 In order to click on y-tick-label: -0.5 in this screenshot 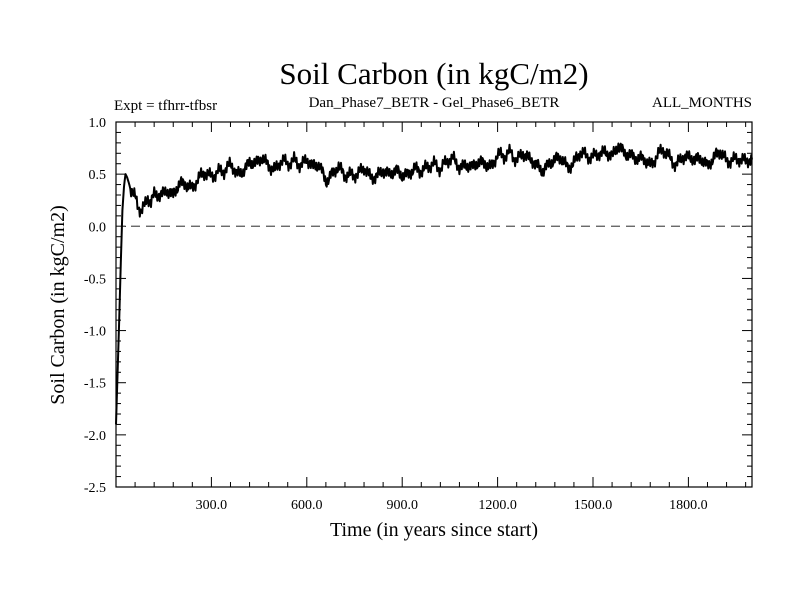, I will do `click(95, 279)`.